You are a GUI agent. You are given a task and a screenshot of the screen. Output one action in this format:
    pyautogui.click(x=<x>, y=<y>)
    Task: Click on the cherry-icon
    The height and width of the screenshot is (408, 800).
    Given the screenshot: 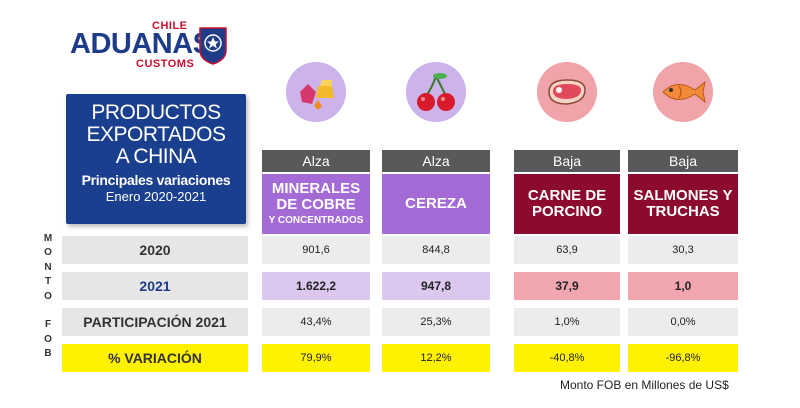 What is the action you would take?
    pyautogui.click(x=436, y=92)
    